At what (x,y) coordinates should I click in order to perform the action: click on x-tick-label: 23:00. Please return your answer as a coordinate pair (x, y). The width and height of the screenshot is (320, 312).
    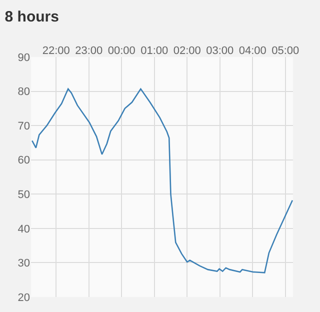
    Looking at the image, I should click on (89, 50).